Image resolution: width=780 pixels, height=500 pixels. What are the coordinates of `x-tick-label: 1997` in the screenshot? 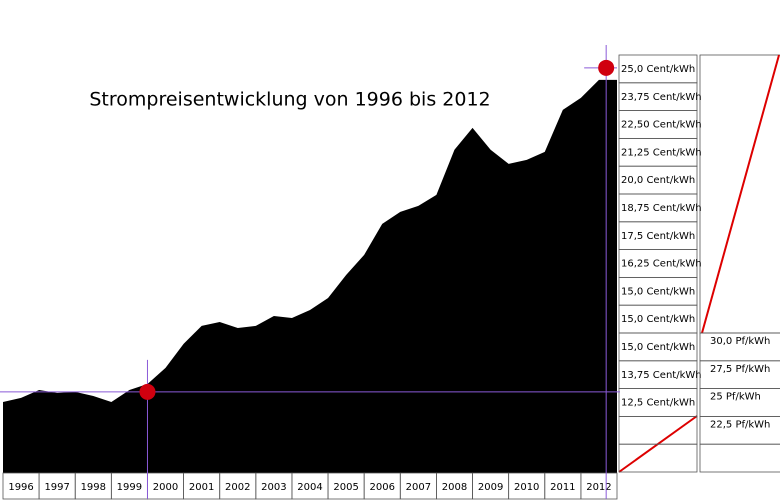 It's located at (56, 487).